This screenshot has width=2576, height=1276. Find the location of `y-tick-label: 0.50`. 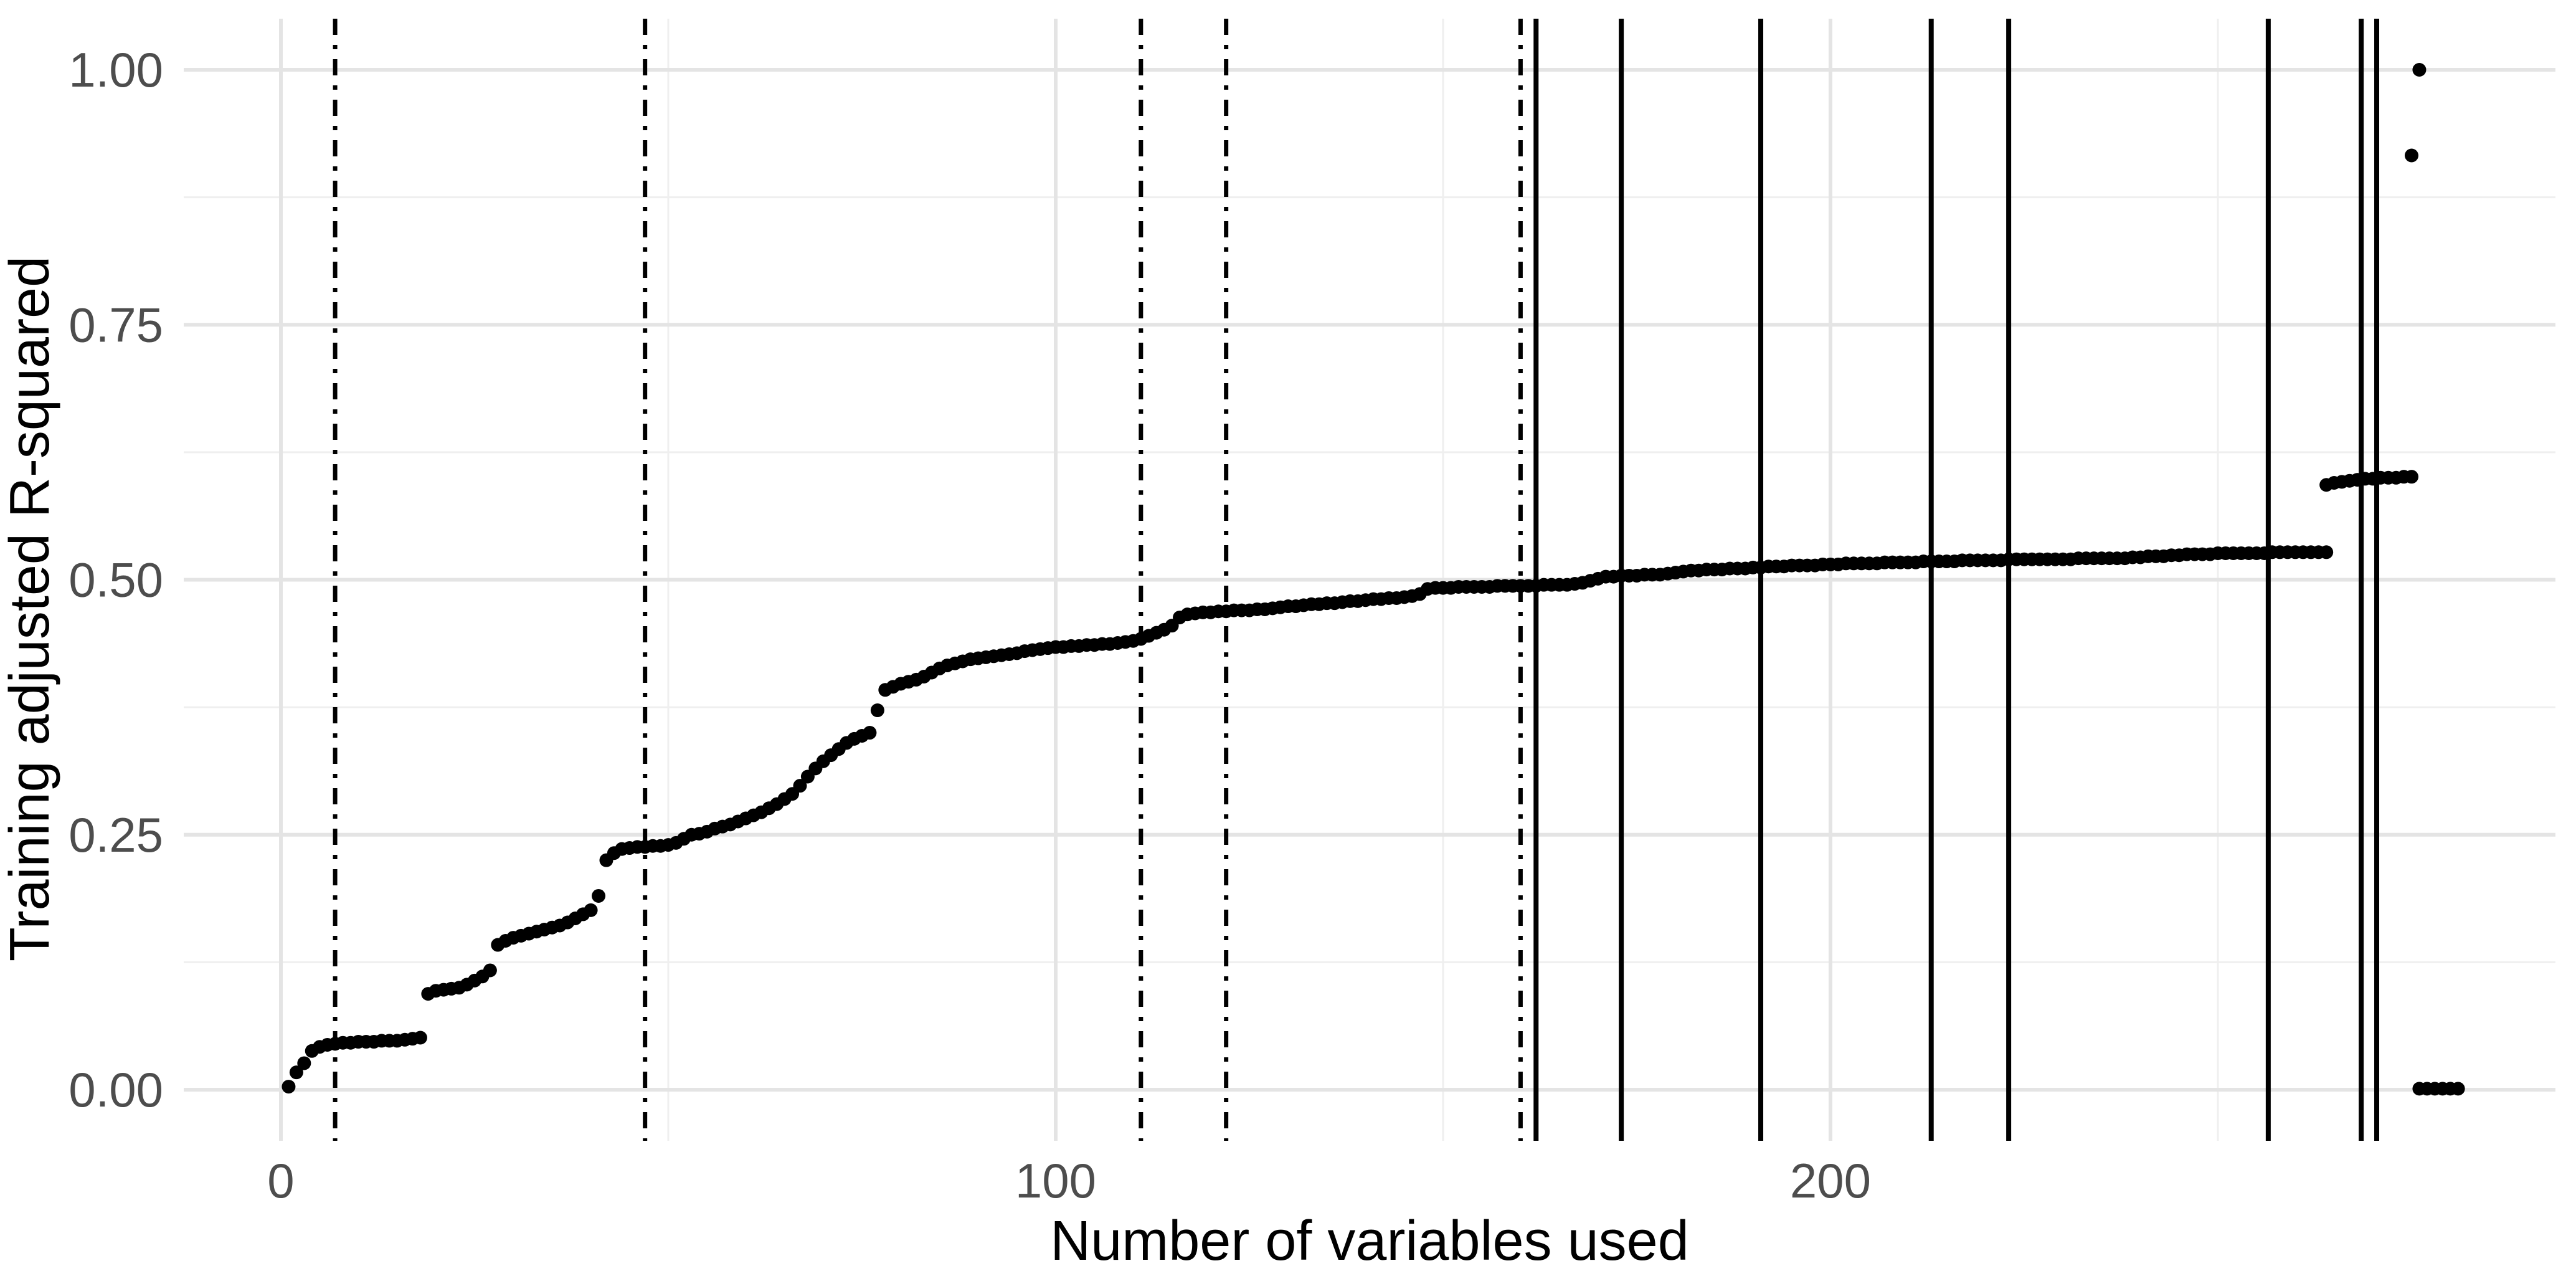

y-tick-label: 0.50 is located at coordinates (116, 580).